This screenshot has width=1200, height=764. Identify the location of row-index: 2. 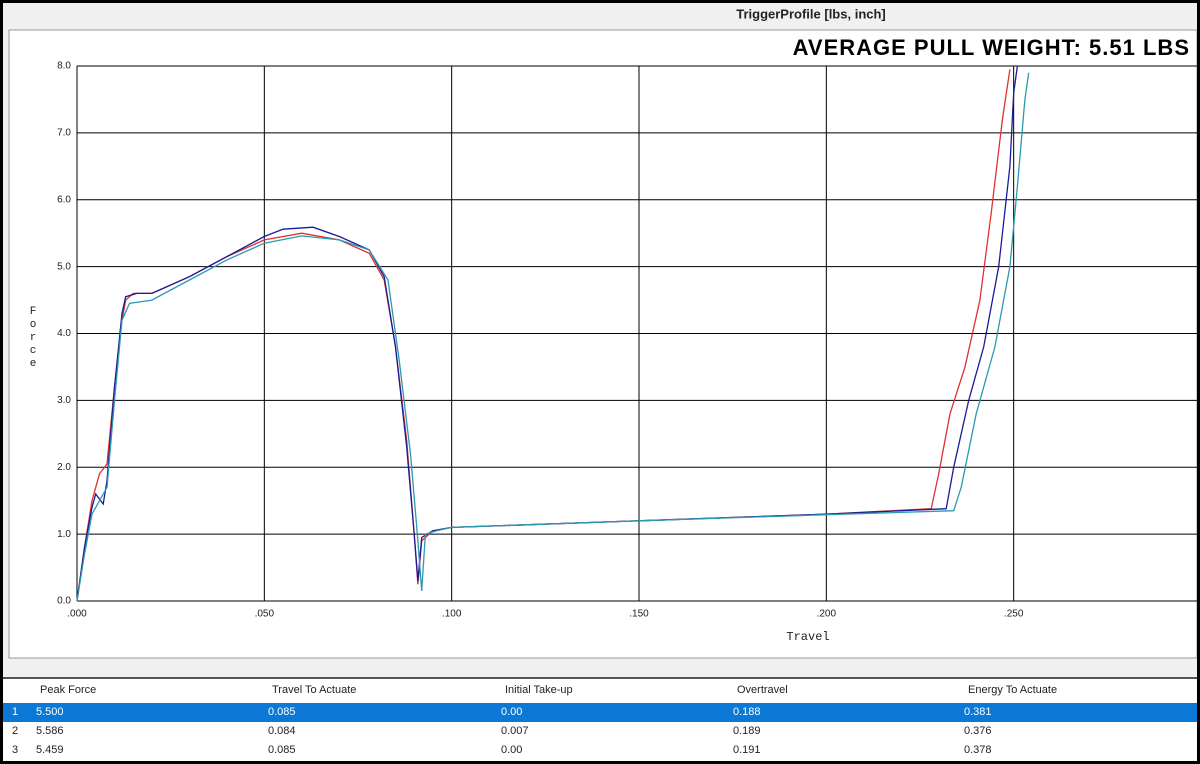
(15, 731).